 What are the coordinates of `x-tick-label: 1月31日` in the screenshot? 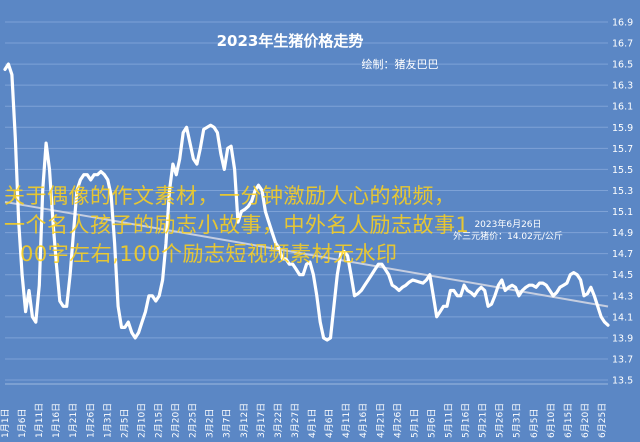 It's located at (107, 420).